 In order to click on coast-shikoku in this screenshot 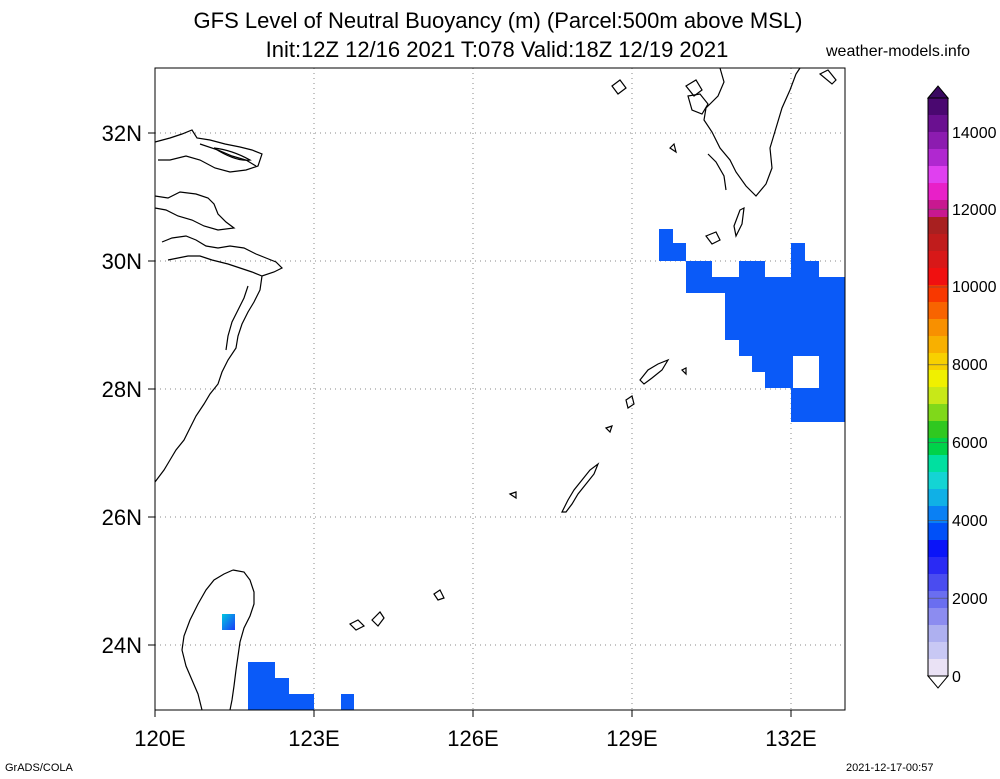, I will do `click(827, 77)`.